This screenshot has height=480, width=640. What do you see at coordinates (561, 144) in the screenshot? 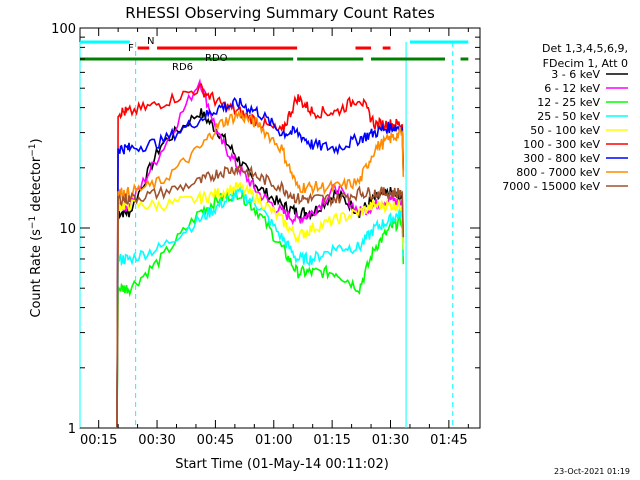
I see `legend-entry-label: 100 - 300 keV` at bounding box center [561, 144].